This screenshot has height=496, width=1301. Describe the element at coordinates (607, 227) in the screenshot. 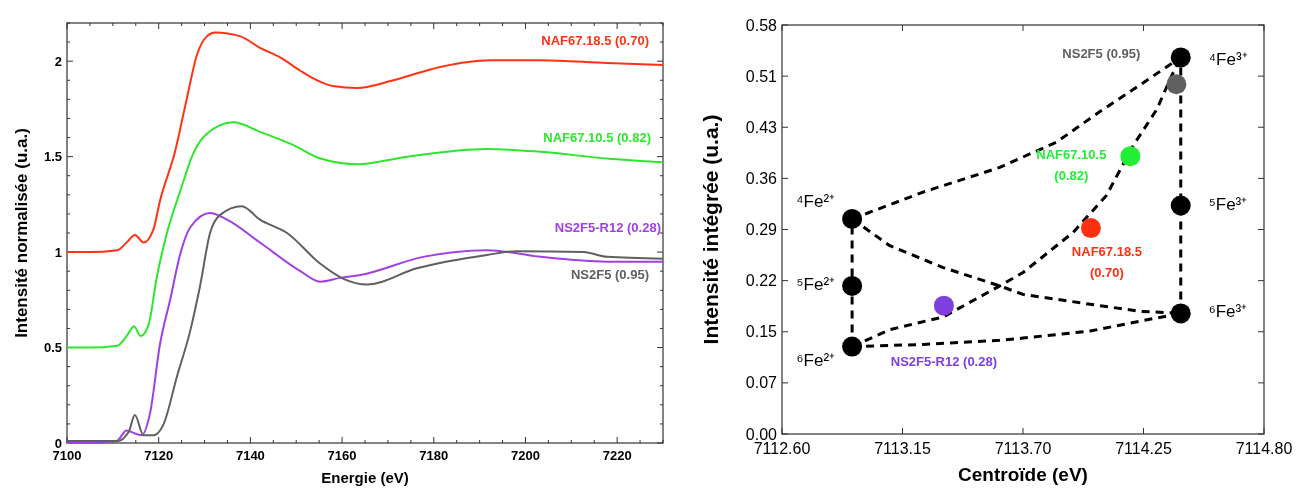

I see `series-label: NS2F5-R12 (0.28)` at that location.